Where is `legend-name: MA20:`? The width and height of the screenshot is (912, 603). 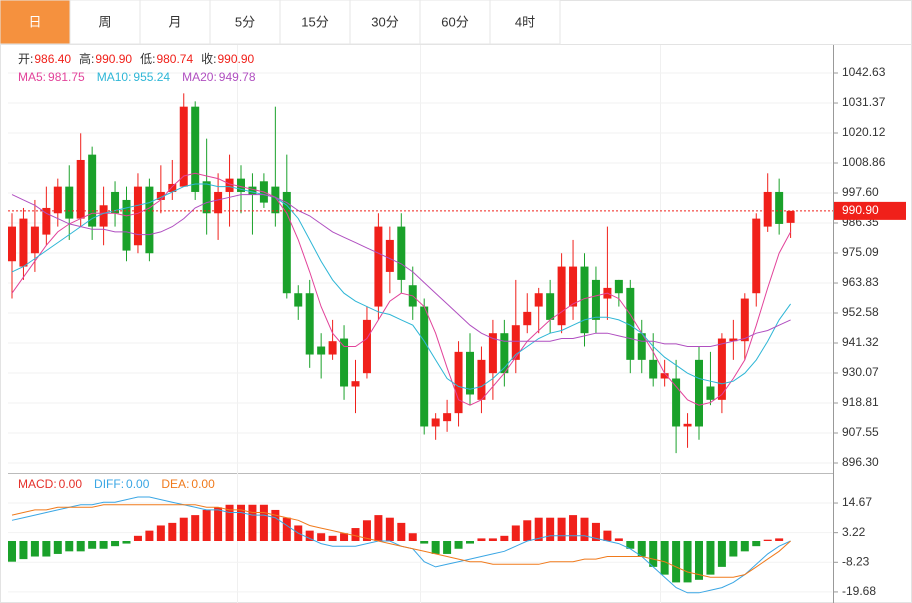
legend-name: MA20: is located at coordinates (199, 77).